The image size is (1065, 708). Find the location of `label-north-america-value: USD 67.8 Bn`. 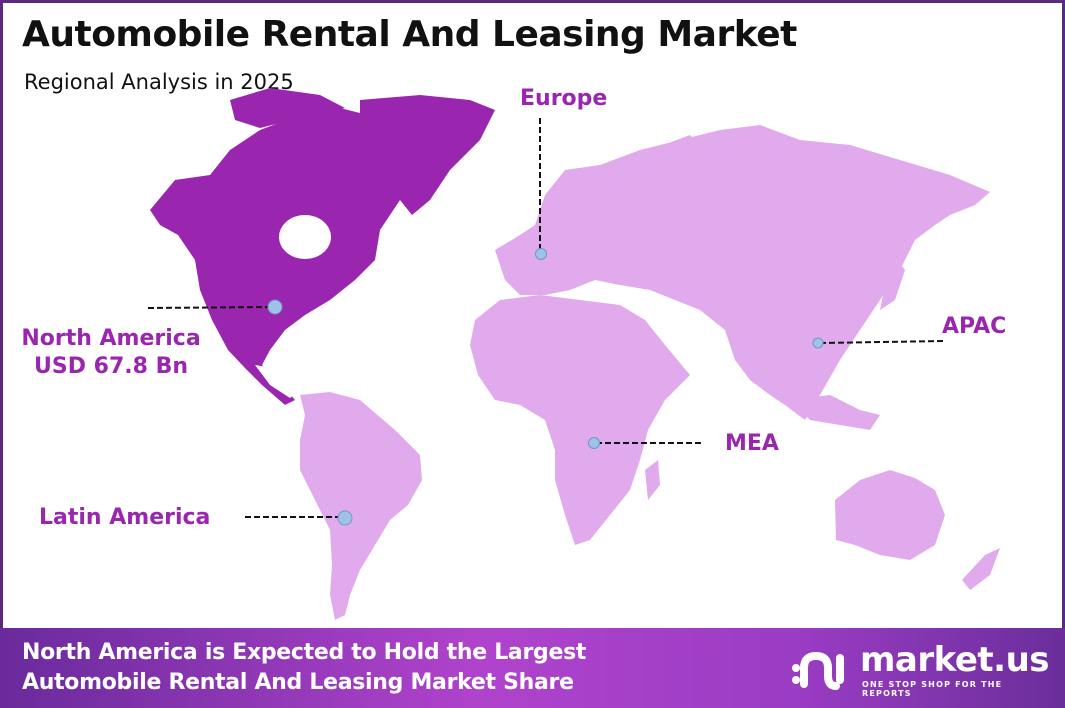

label-north-america-value: USD 67.8 Bn is located at coordinates (111, 366).